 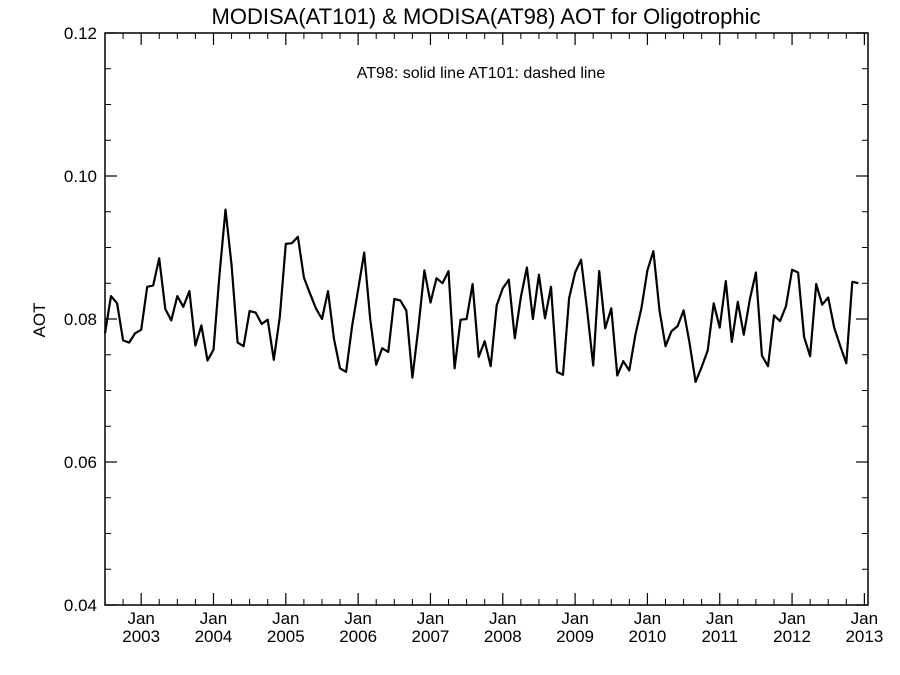 What do you see at coordinates (864, 636) in the screenshot?
I see `x-tick-year-label: 2013` at bounding box center [864, 636].